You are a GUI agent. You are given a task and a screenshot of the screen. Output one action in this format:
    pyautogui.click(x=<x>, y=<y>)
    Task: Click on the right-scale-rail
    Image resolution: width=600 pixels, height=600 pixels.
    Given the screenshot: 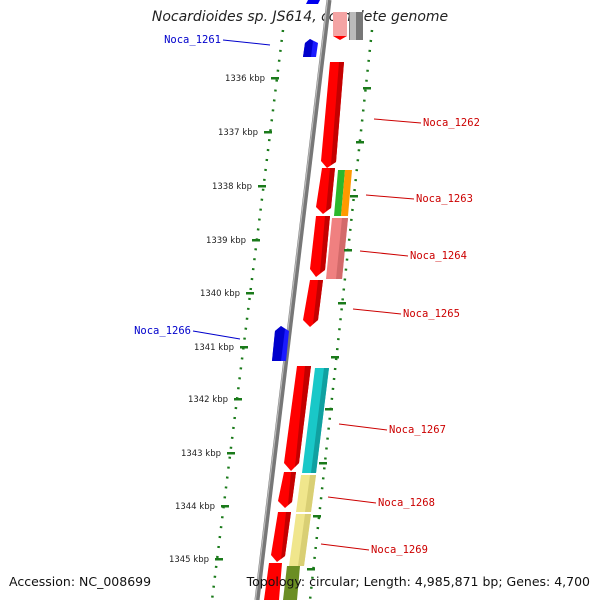 What is the action you would take?
    pyautogui.click(x=341, y=314)
    